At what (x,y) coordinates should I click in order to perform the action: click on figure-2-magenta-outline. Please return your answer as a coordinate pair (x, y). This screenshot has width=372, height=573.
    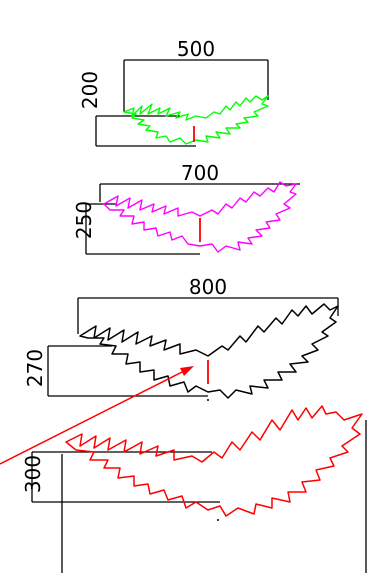
    Looking at the image, I should click on (200, 217).